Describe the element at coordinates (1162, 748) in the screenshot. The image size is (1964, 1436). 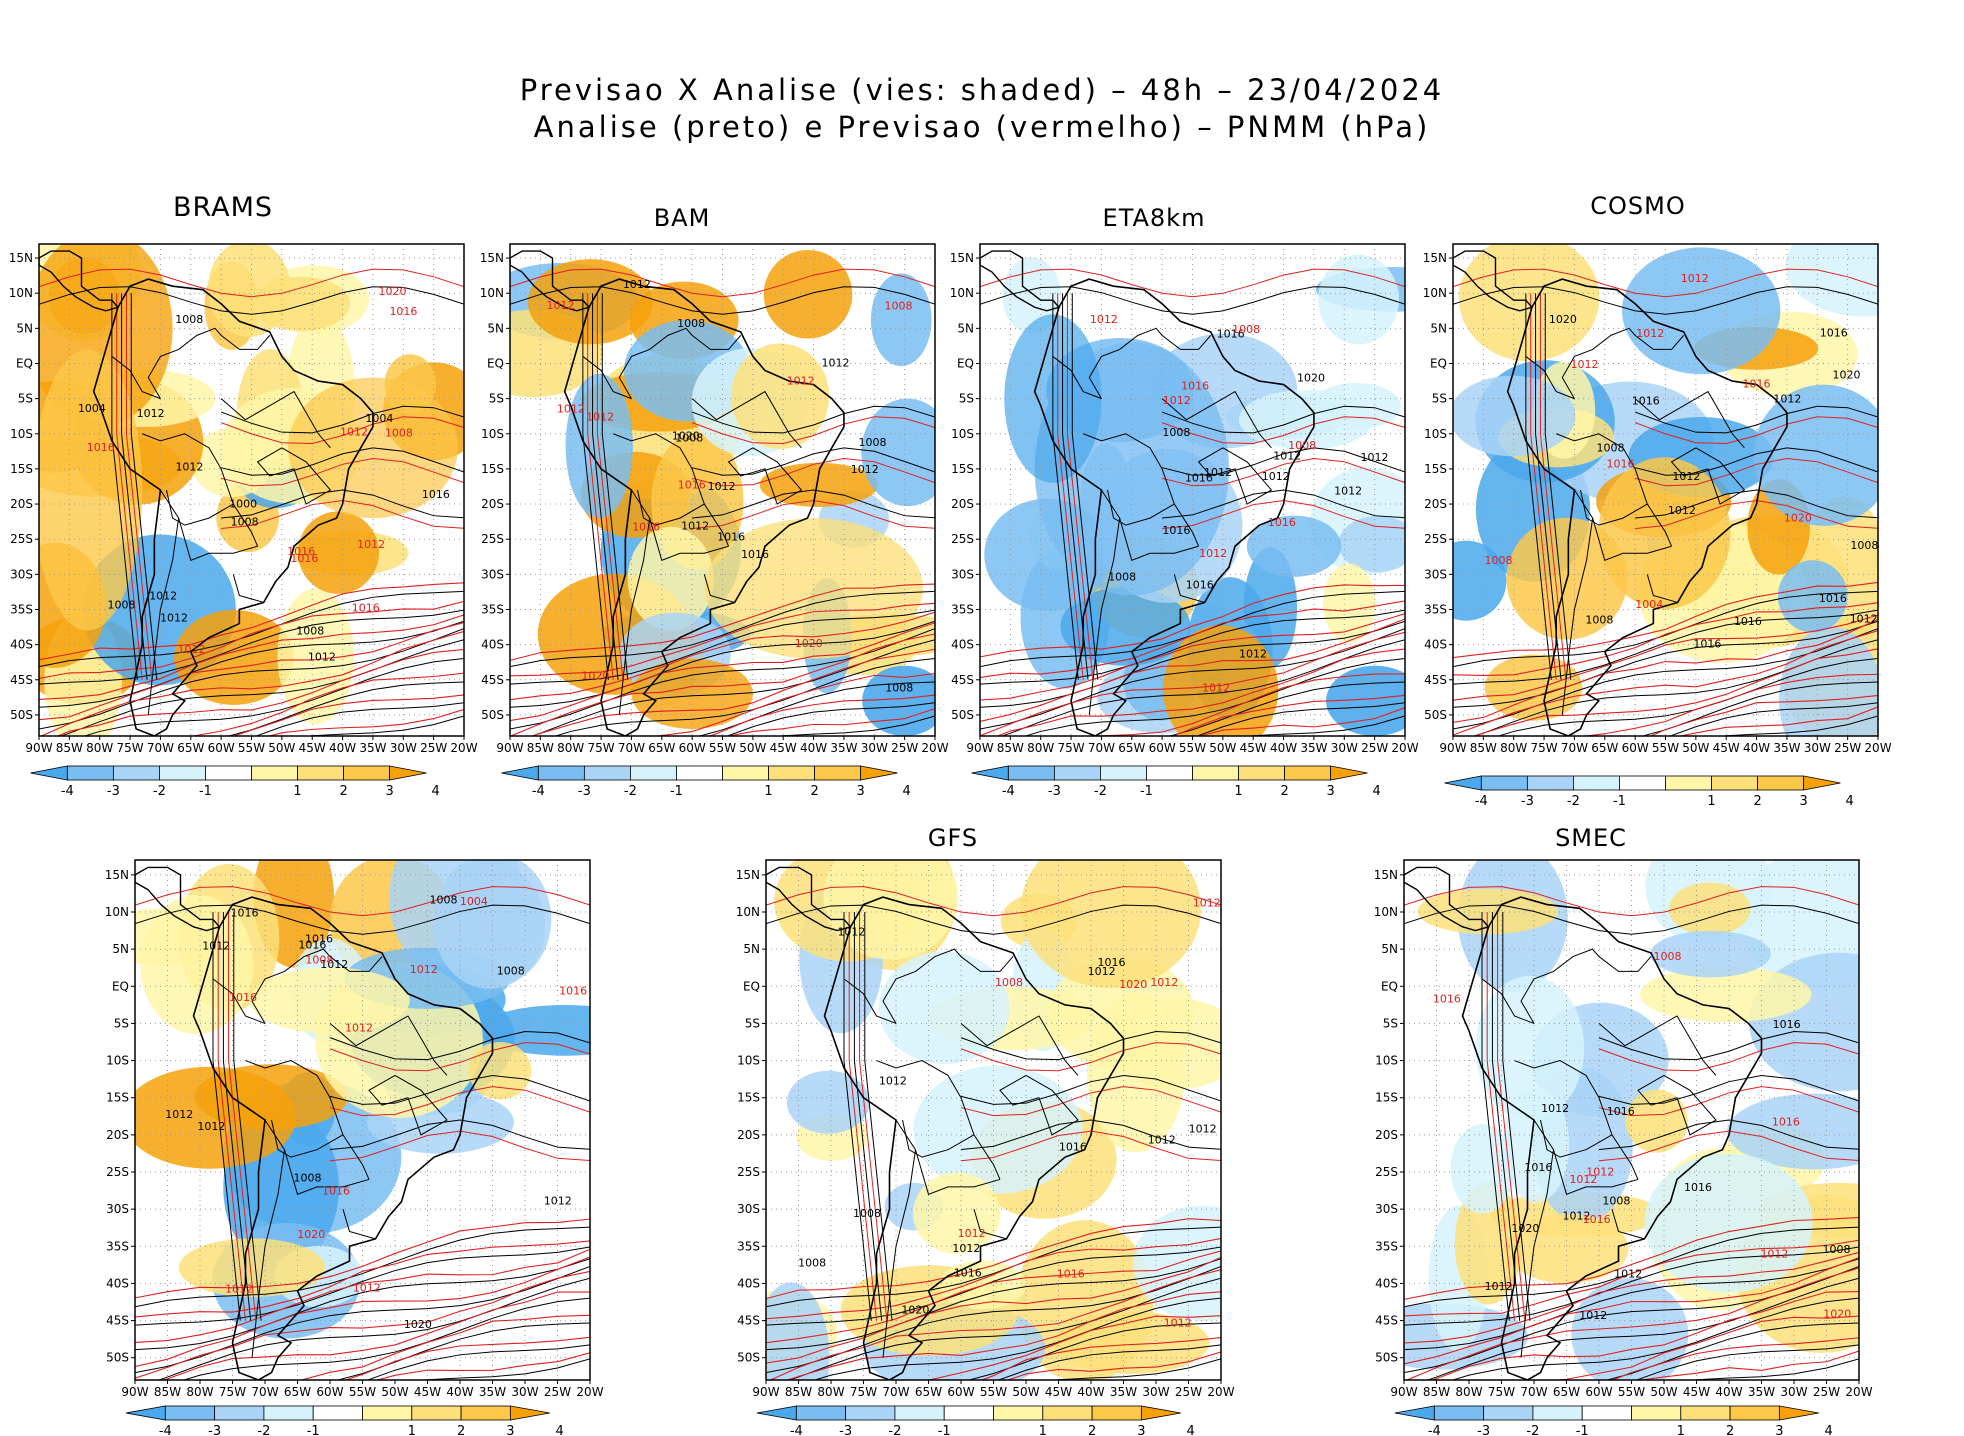
I see `lon-tick-label: 60W` at that location.